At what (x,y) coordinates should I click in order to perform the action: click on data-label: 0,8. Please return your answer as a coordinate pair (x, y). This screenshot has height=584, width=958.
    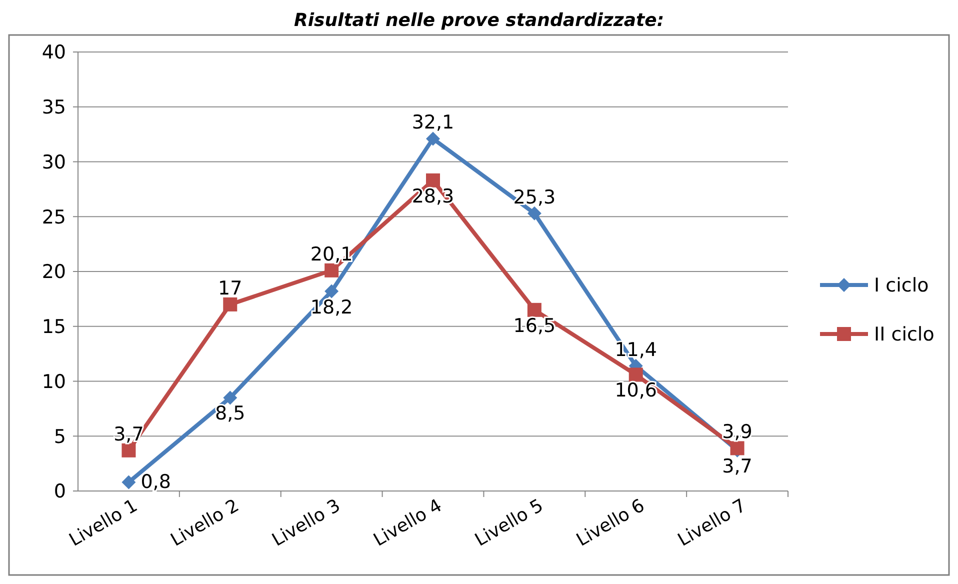
    Looking at the image, I should click on (155, 482).